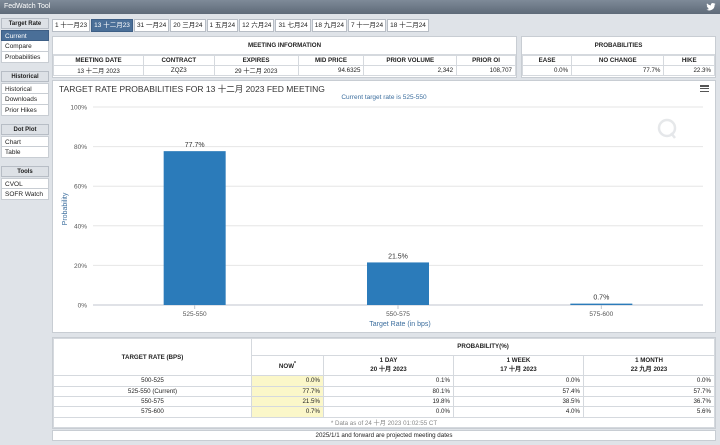 This screenshot has width=720, height=445. Describe the element at coordinates (711, 7) in the screenshot. I see `twitter-icon` at that location.